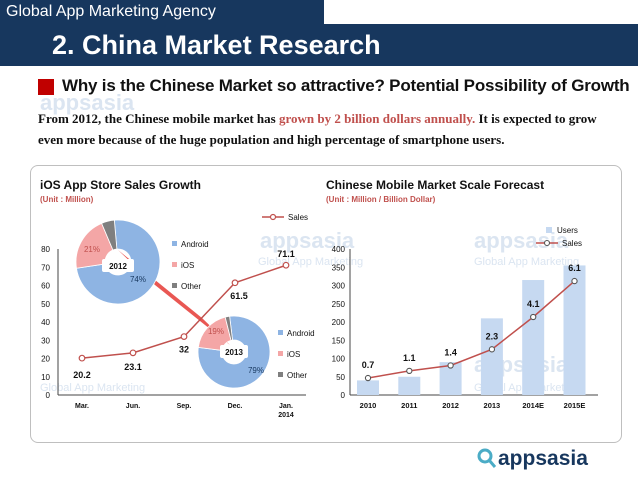 This screenshot has height=479, width=638. What do you see at coordinates (543, 458) in the screenshot?
I see `footer-brand: appsasia` at bounding box center [543, 458].